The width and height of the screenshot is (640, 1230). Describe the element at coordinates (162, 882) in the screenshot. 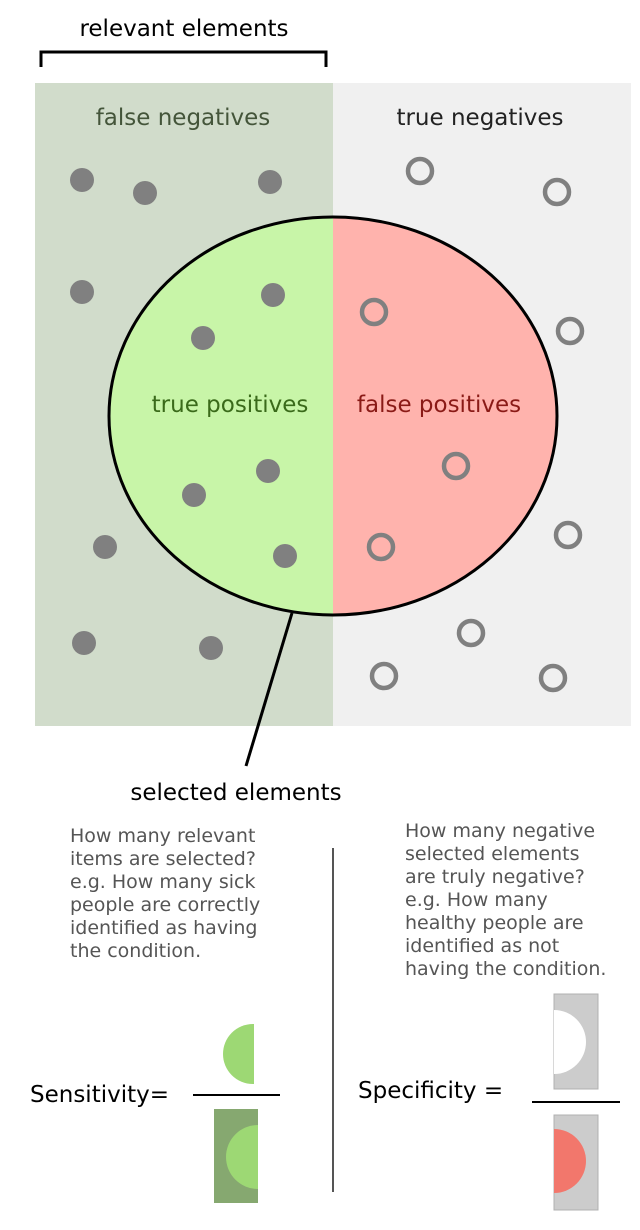

I see `sensitivity-line: e.g. How many sick` at that location.